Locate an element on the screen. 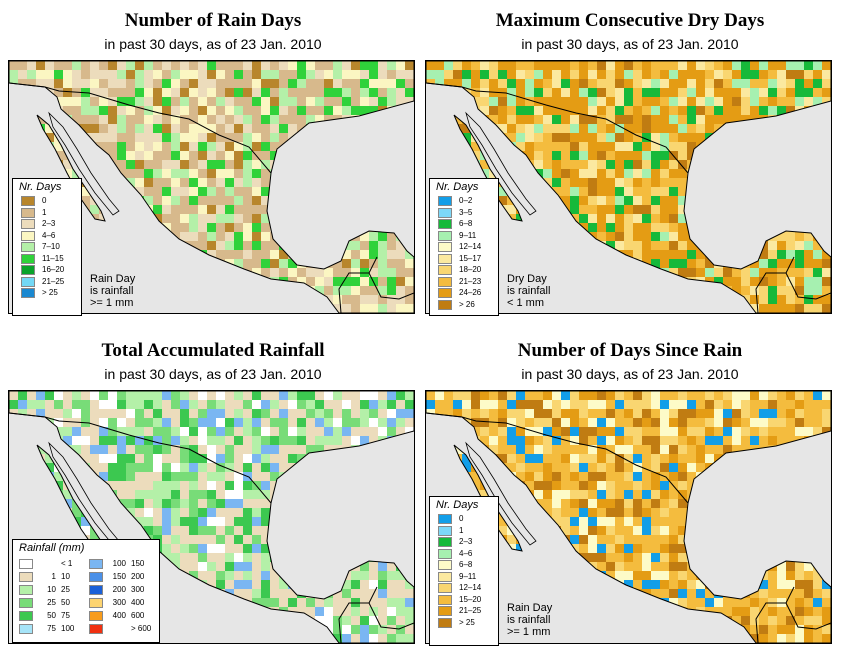  legend-label: 2–3 is located at coordinates (49, 223).